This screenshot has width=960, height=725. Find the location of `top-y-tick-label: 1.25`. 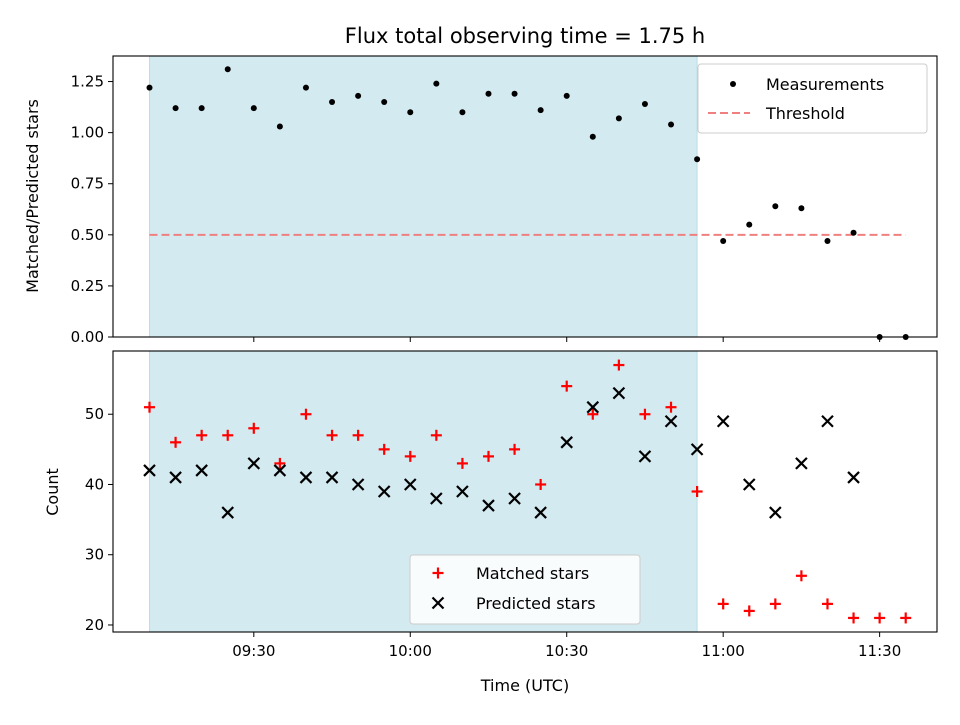

top-y-tick-label: 1.25 is located at coordinates (87, 82).